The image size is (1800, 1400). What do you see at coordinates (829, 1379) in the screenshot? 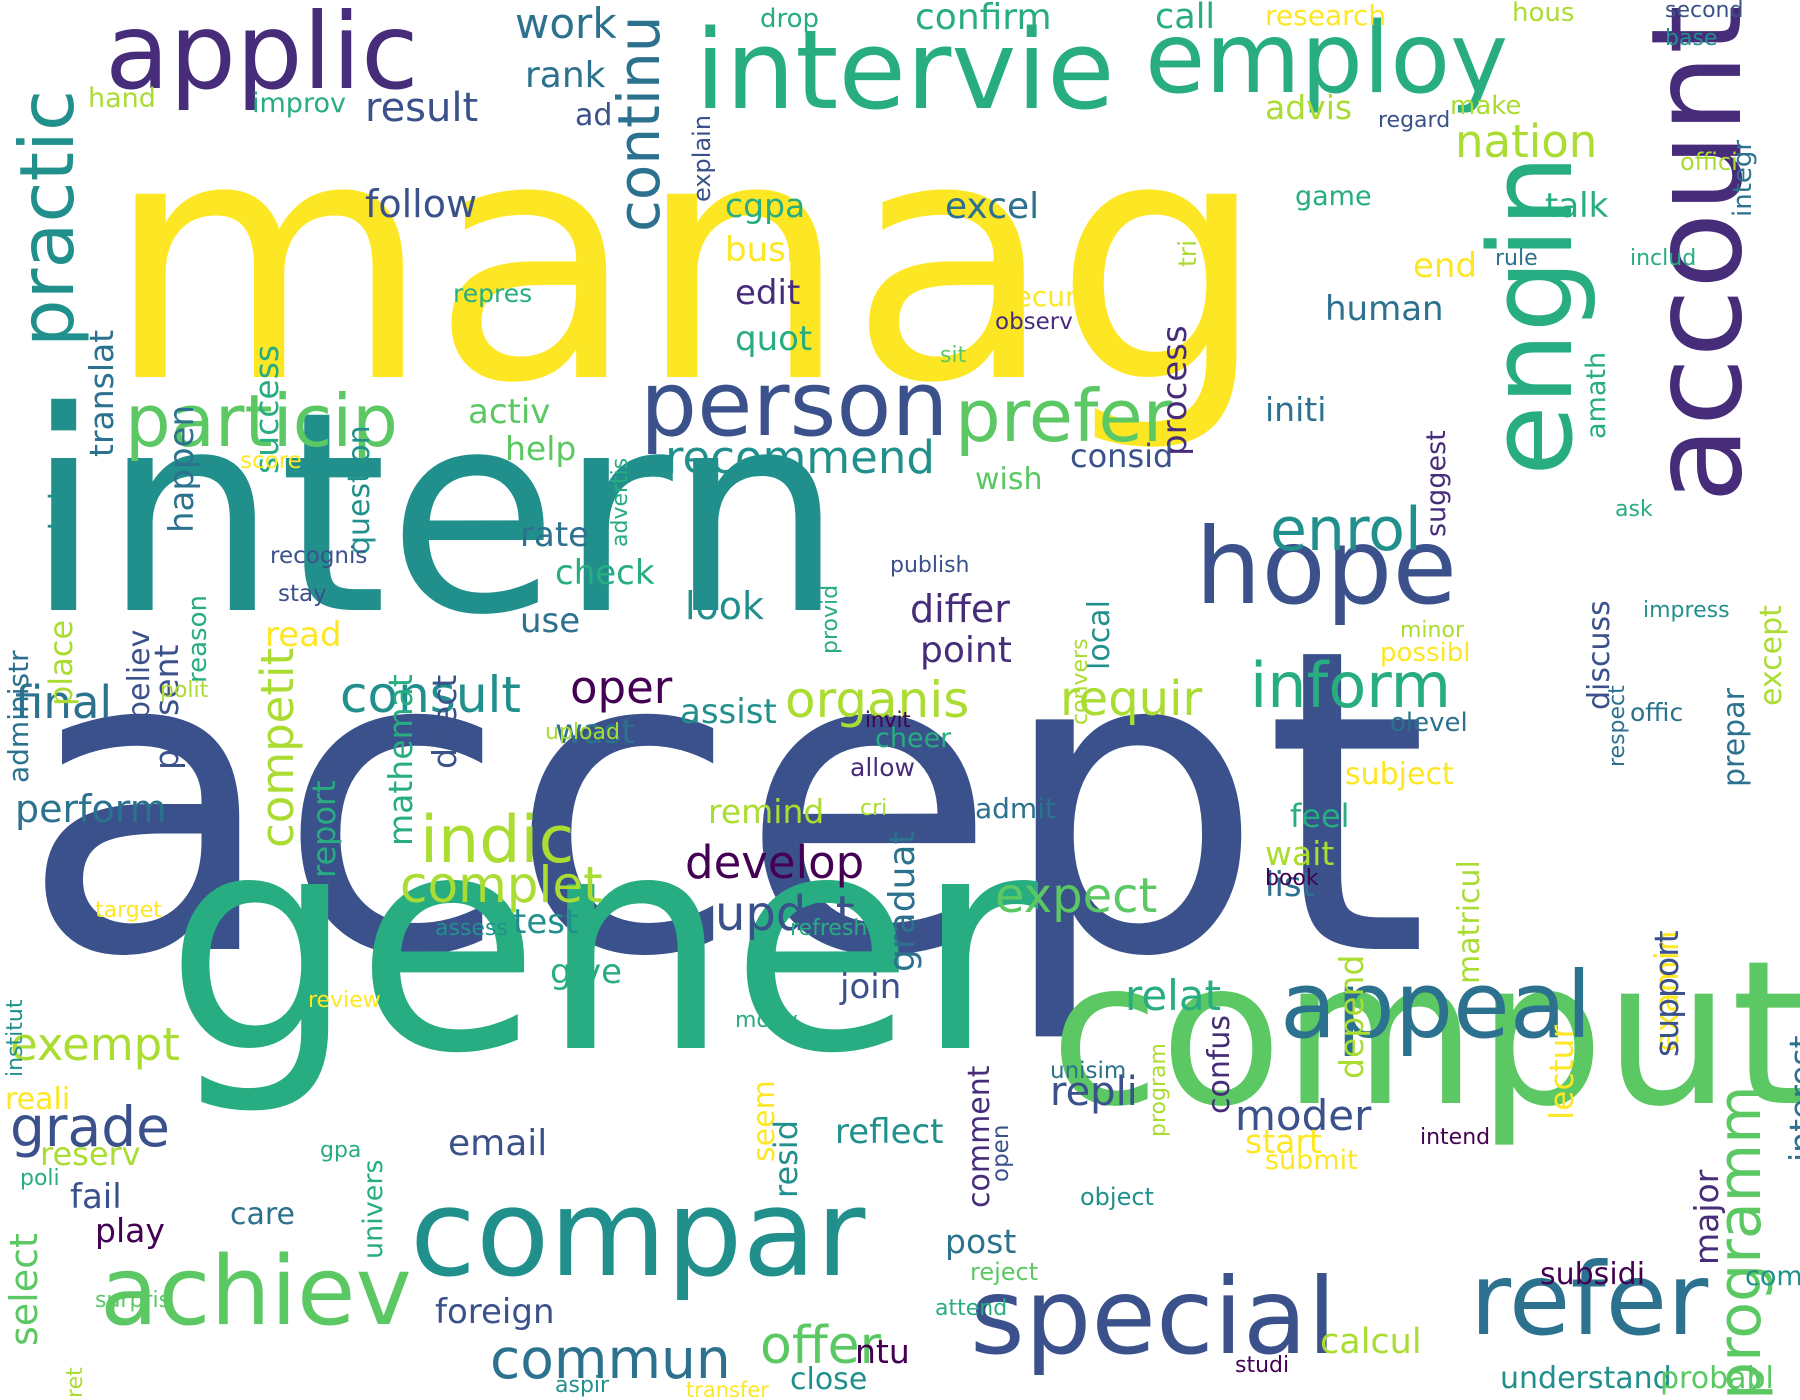
I see `cloud-word-close: close` at bounding box center [829, 1379].